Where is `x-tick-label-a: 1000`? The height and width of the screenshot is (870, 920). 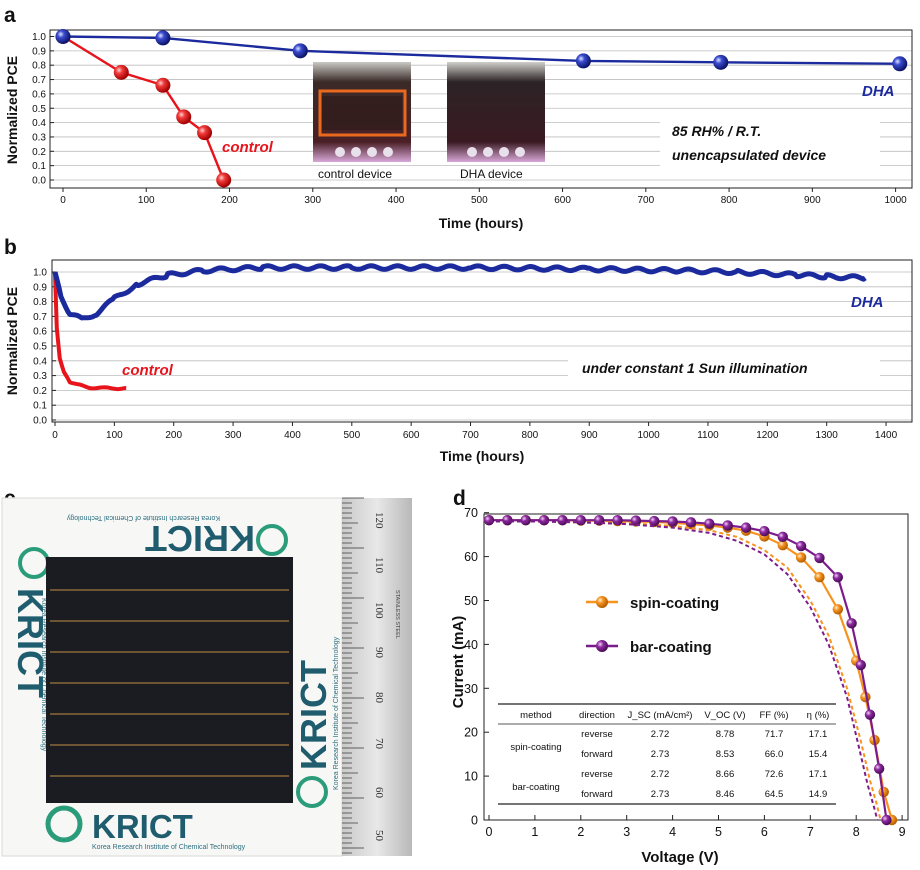
x-tick-label-a: 1000 is located at coordinates (895, 200).